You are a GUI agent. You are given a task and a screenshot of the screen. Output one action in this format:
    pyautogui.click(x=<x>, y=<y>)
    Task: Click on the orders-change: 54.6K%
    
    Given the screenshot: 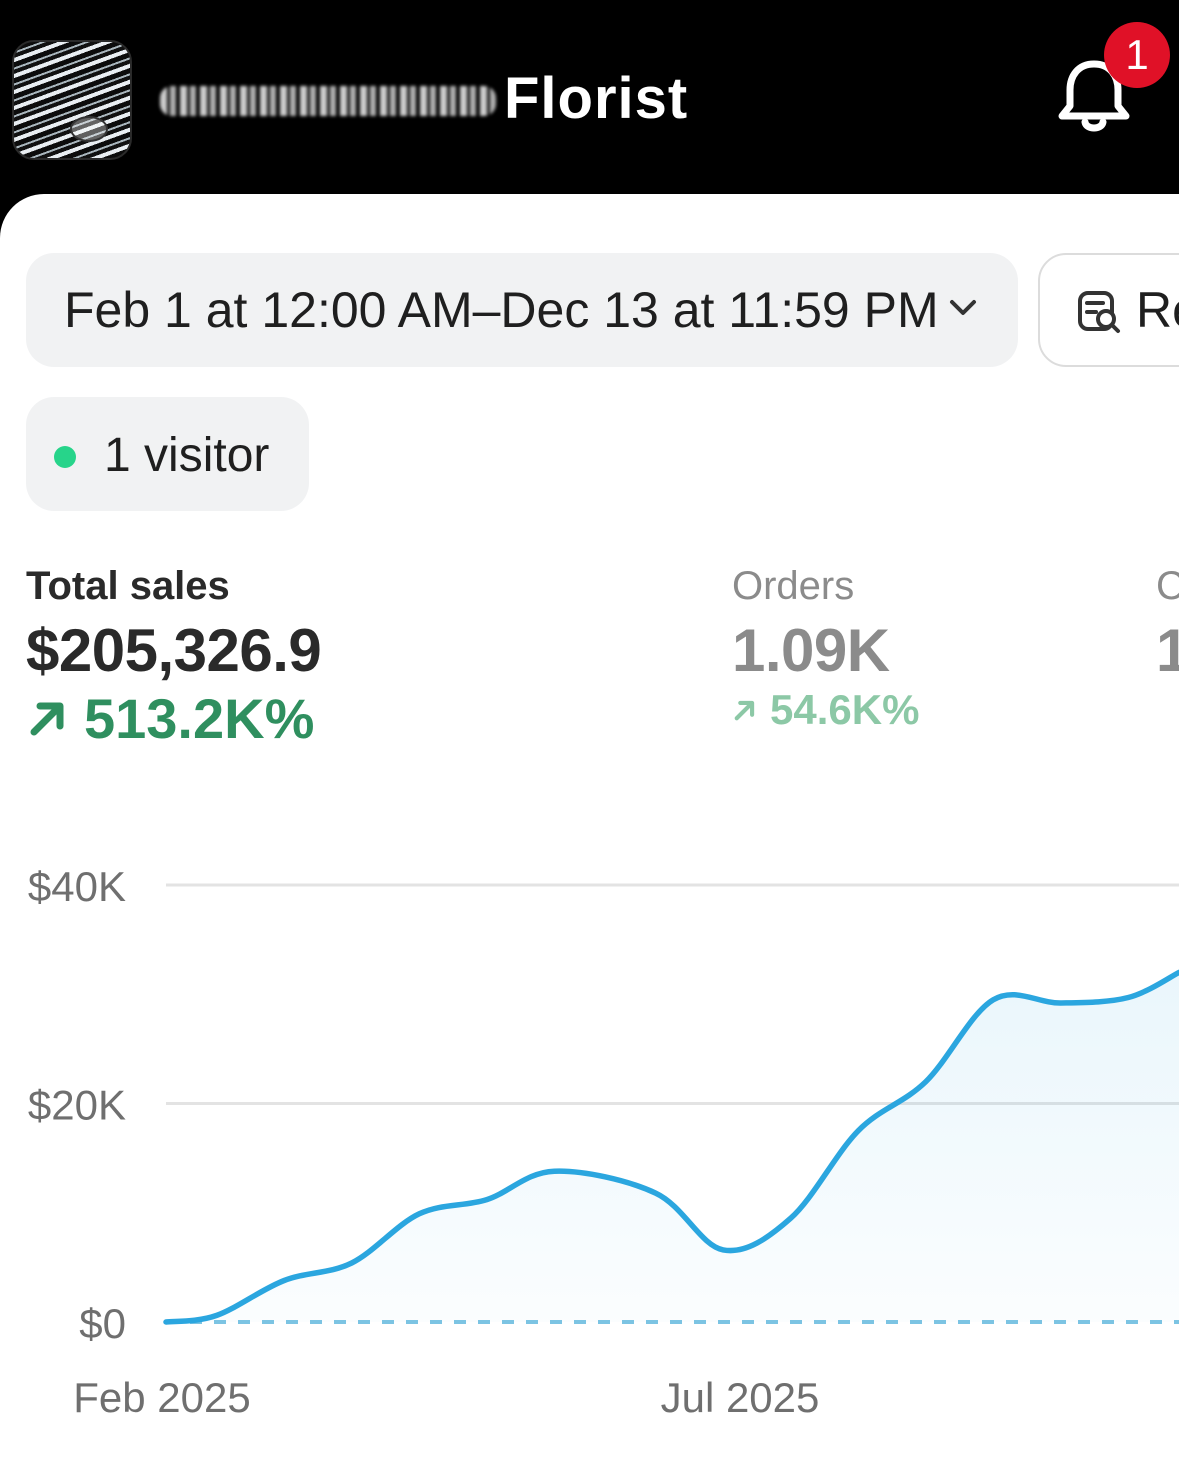 What is the action you would take?
    pyautogui.click(x=825, y=710)
    